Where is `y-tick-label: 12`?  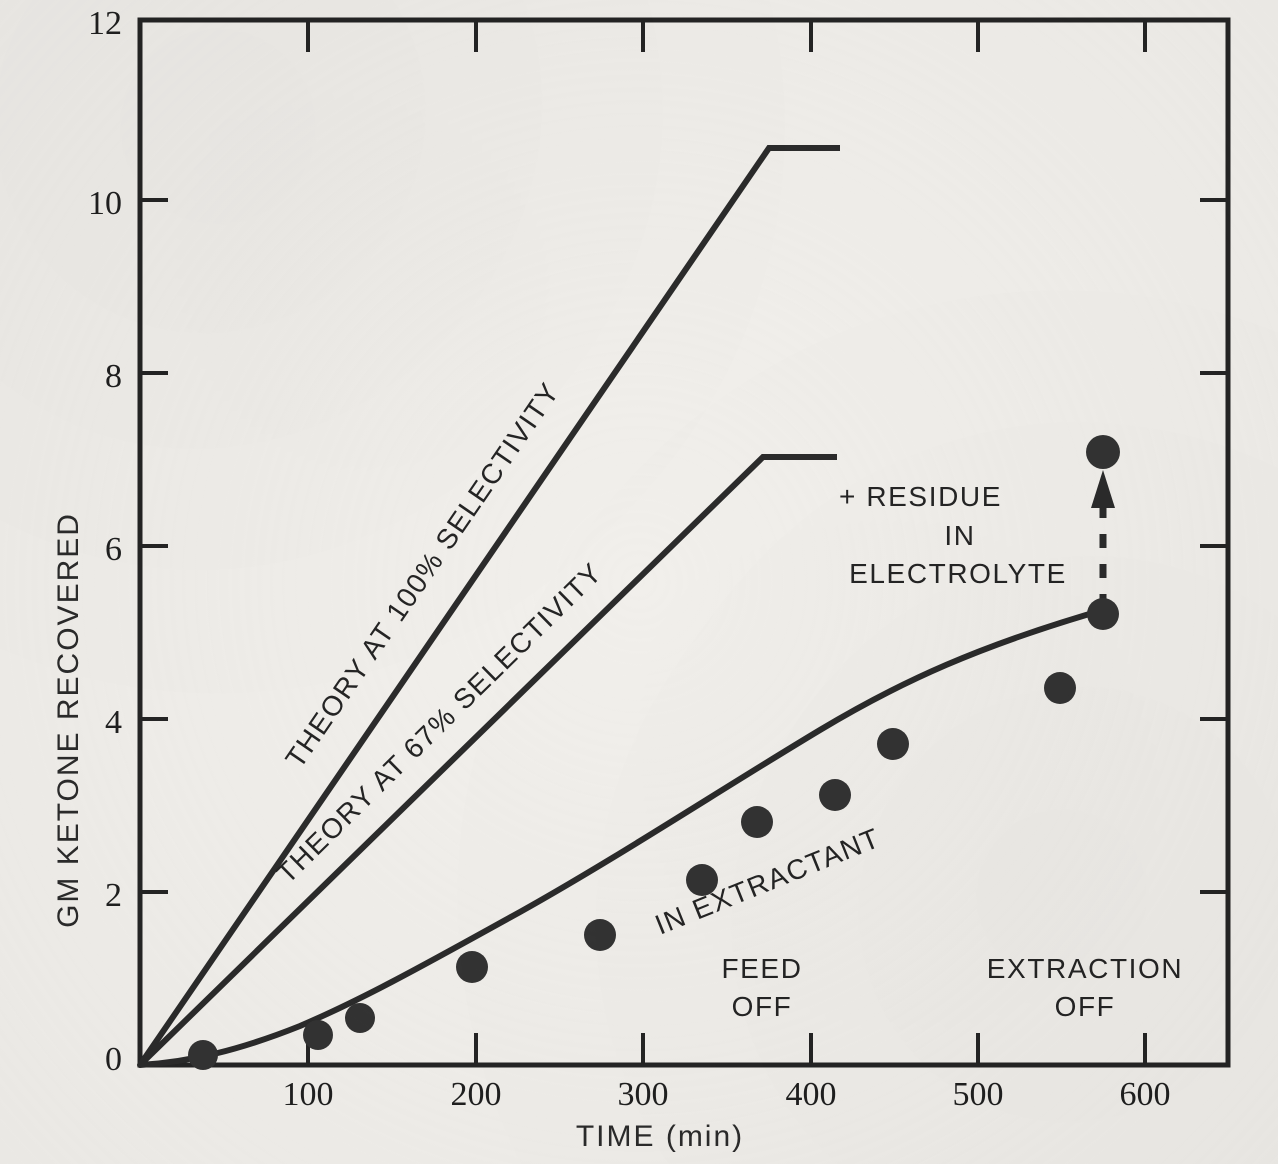 y-tick-label: 12 is located at coordinates (105, 23).